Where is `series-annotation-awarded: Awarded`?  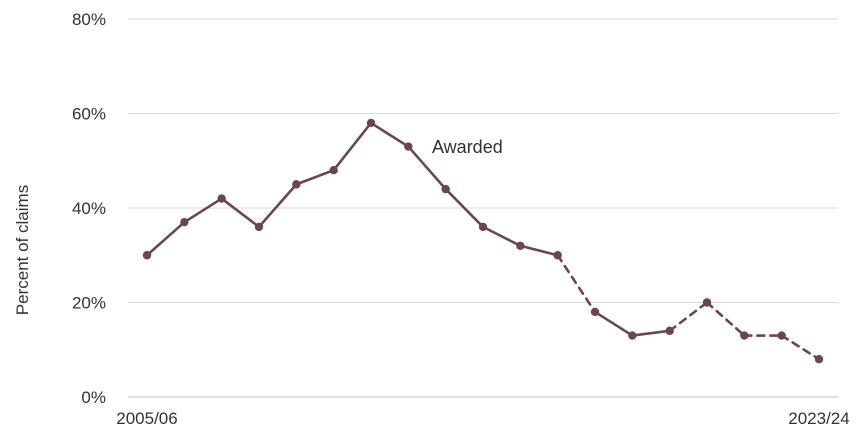
series-annotation-awarded: Awarded is located at coordinates (467, 147).